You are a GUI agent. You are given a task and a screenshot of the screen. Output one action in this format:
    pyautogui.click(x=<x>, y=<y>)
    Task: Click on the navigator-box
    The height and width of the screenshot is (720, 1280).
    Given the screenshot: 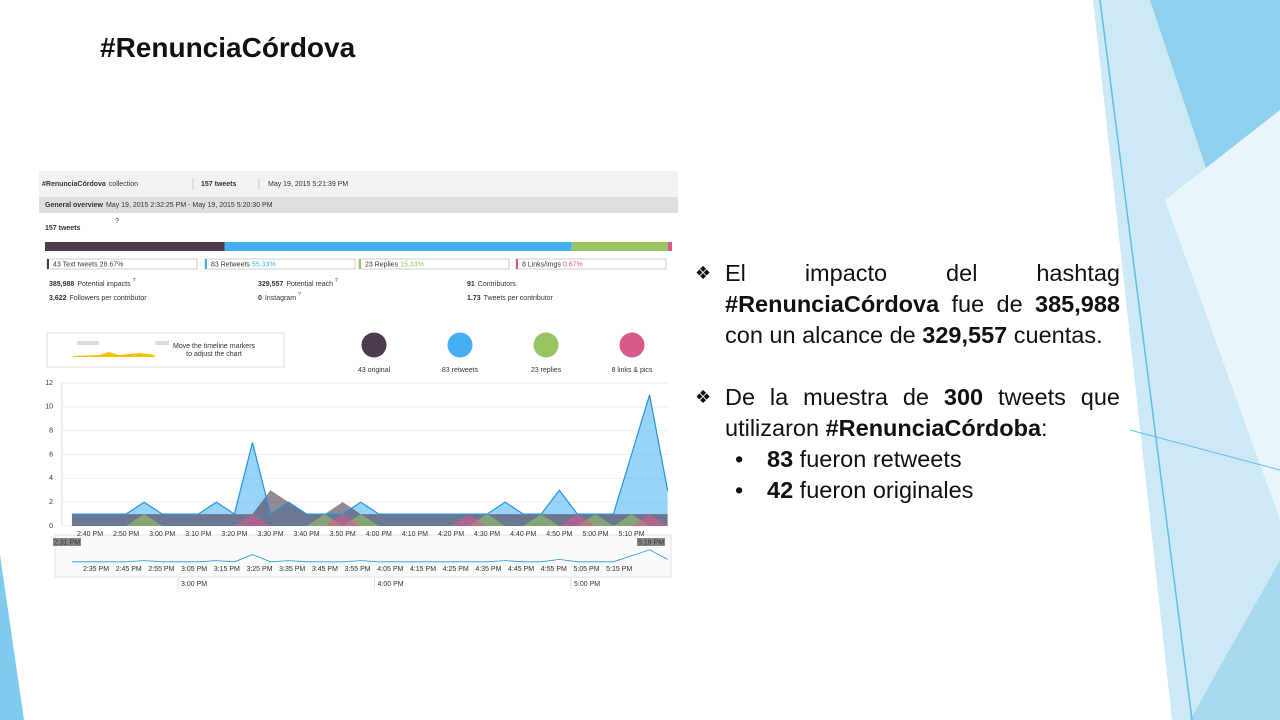 What is the action you would take?
    pyautogui.click(x=363, y=556)
    